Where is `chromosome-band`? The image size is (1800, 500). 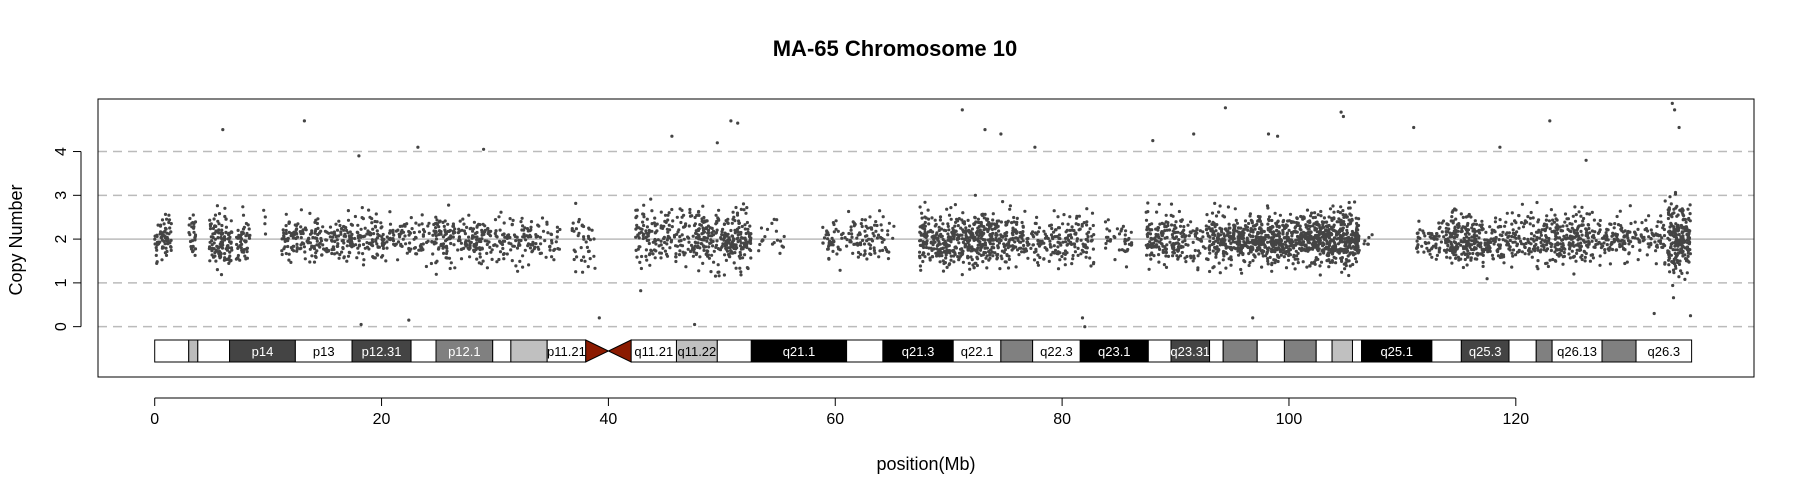 chromosome-band is located at coordinates (1522, 351).